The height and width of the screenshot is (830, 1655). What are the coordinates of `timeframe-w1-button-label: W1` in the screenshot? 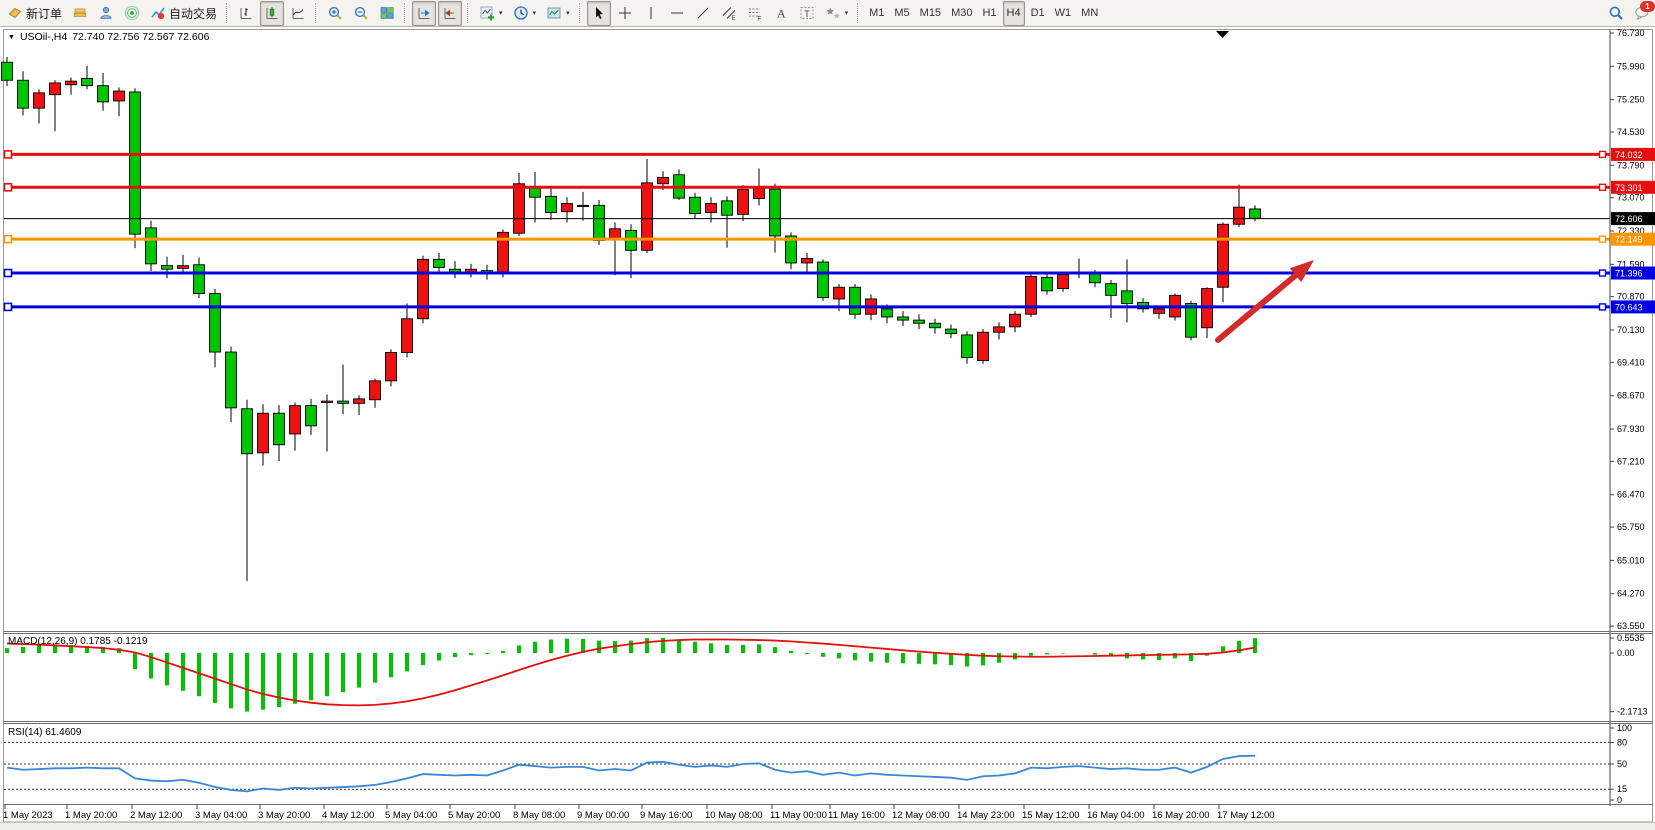 It's located at (1063, 13).